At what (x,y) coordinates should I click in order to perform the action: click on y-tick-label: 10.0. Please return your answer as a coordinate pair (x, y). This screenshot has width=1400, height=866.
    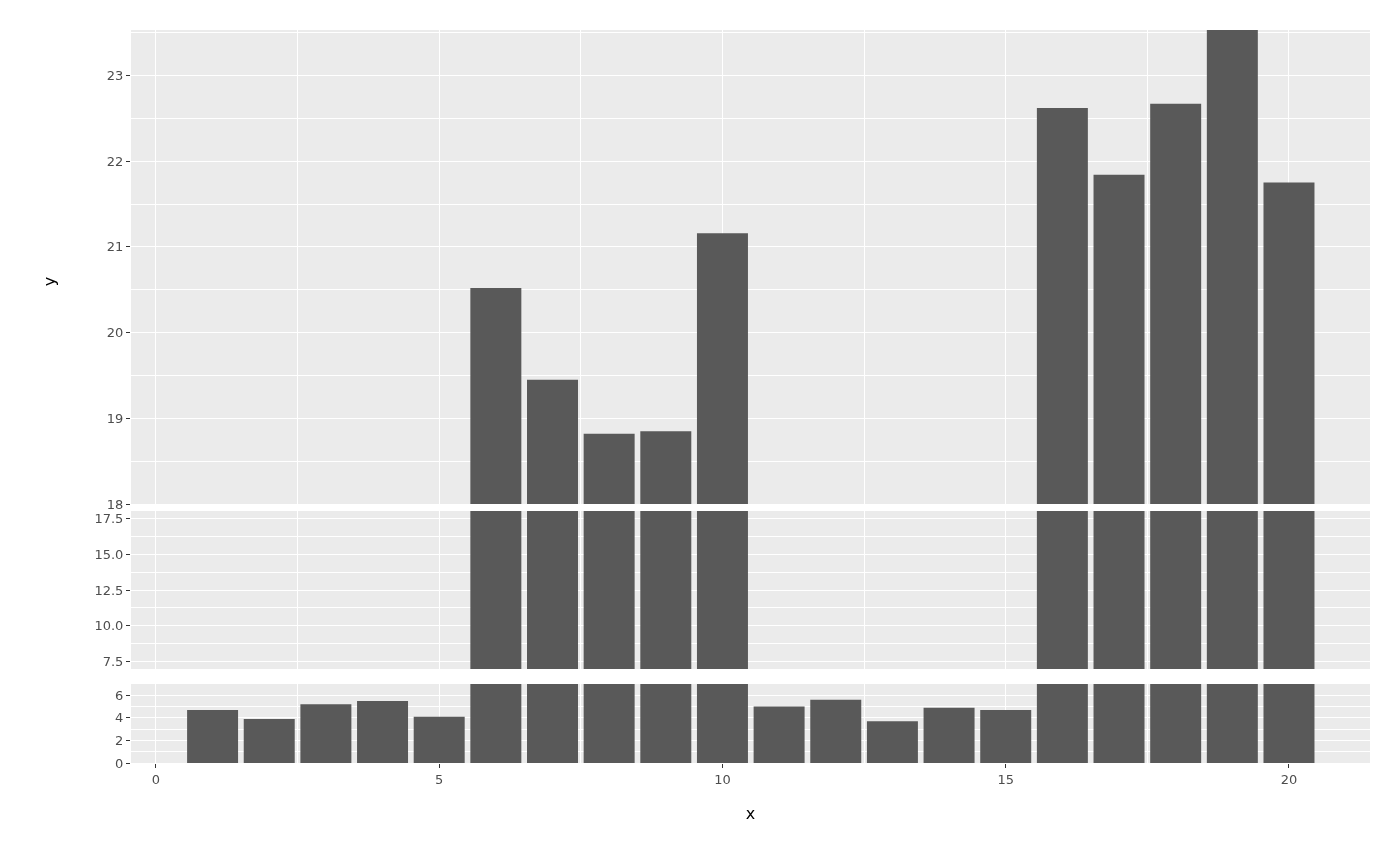
    Looking at the image, I should click on (109, 626).